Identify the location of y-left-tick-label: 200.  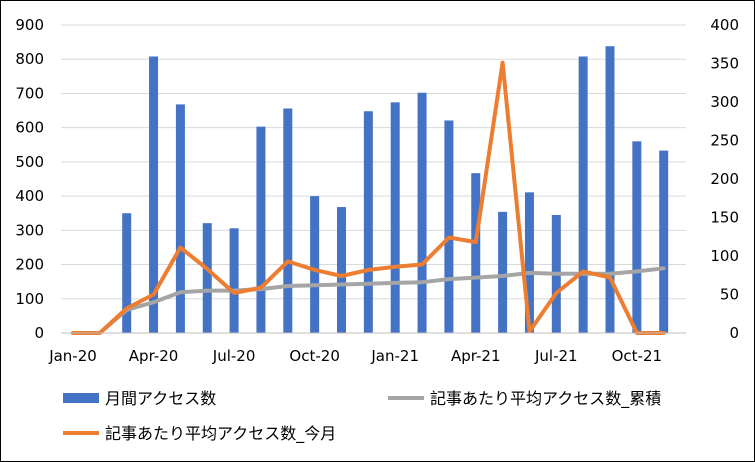
(29, 265).